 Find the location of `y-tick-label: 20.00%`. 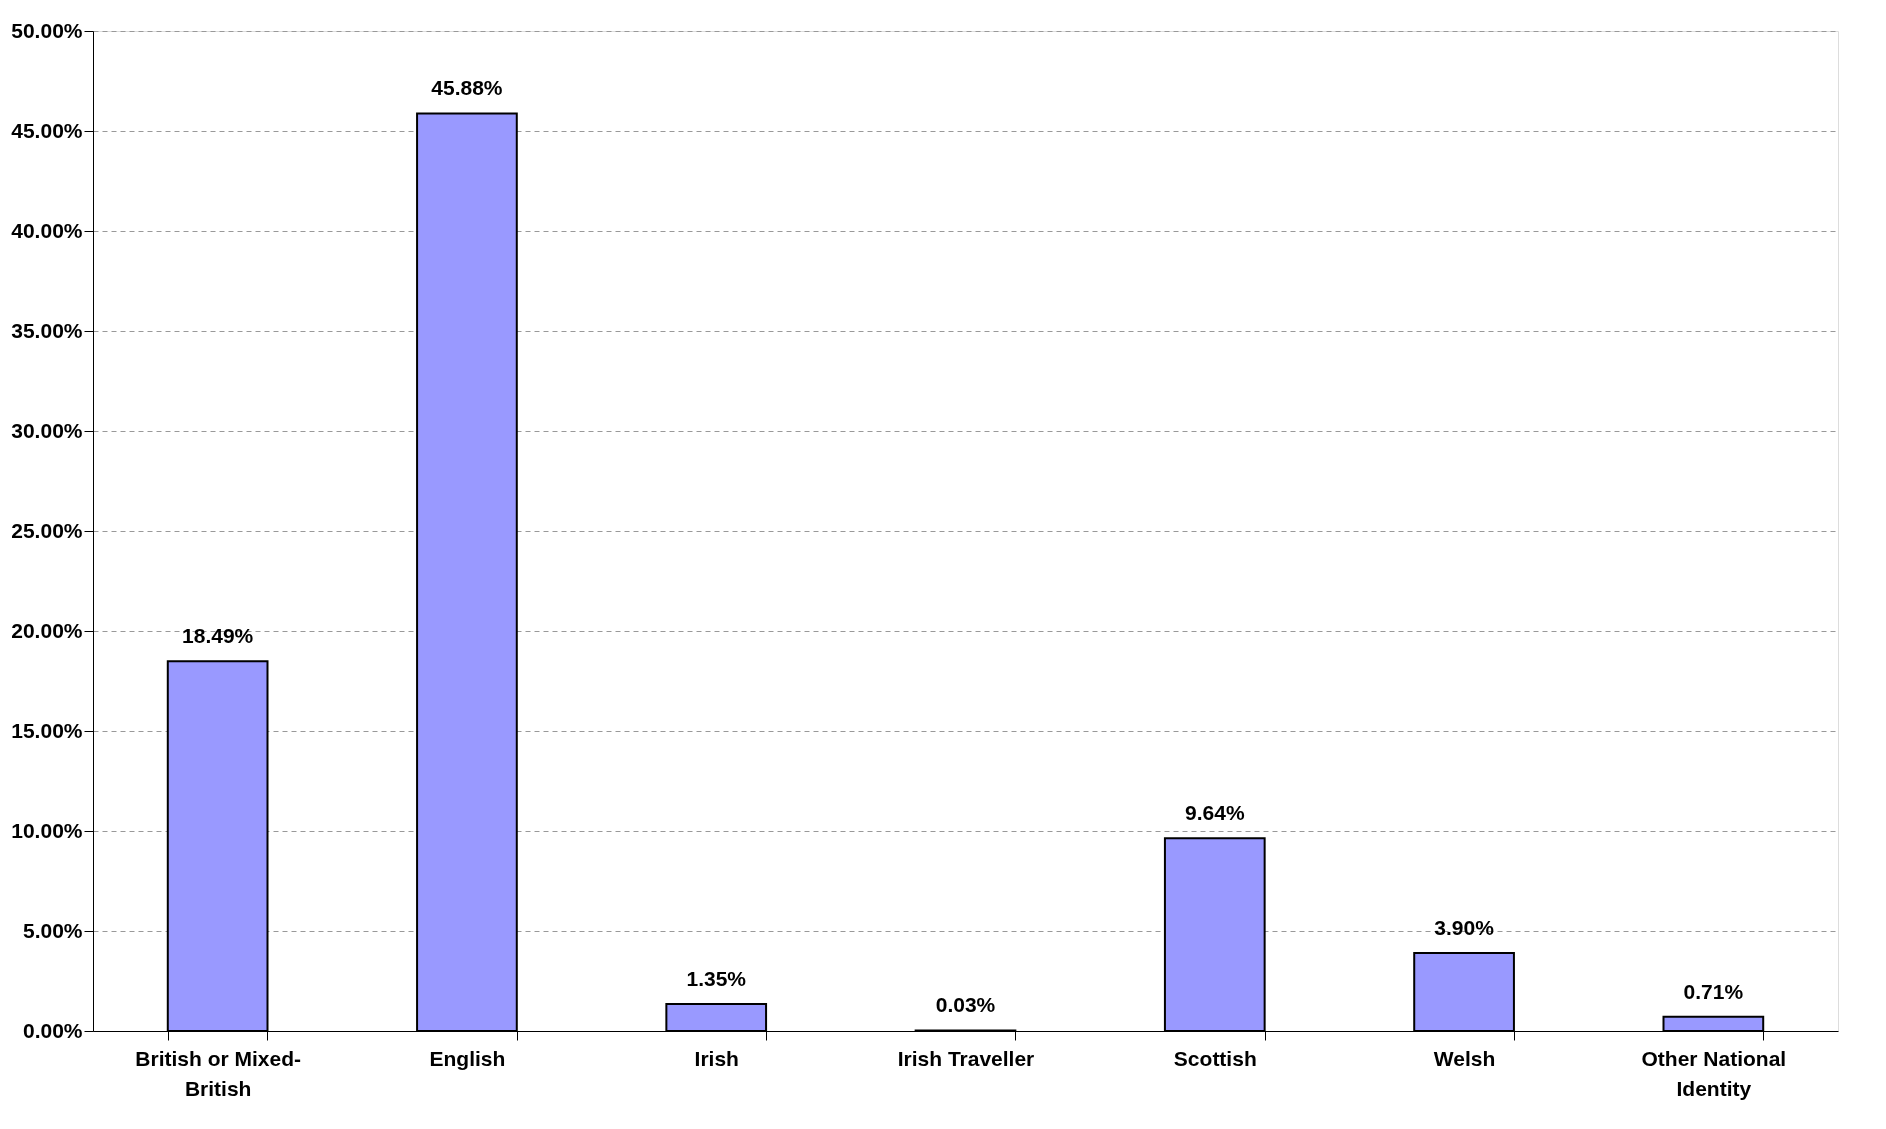

y-tick-label: 20.00% is located at coordinates (47, 630).